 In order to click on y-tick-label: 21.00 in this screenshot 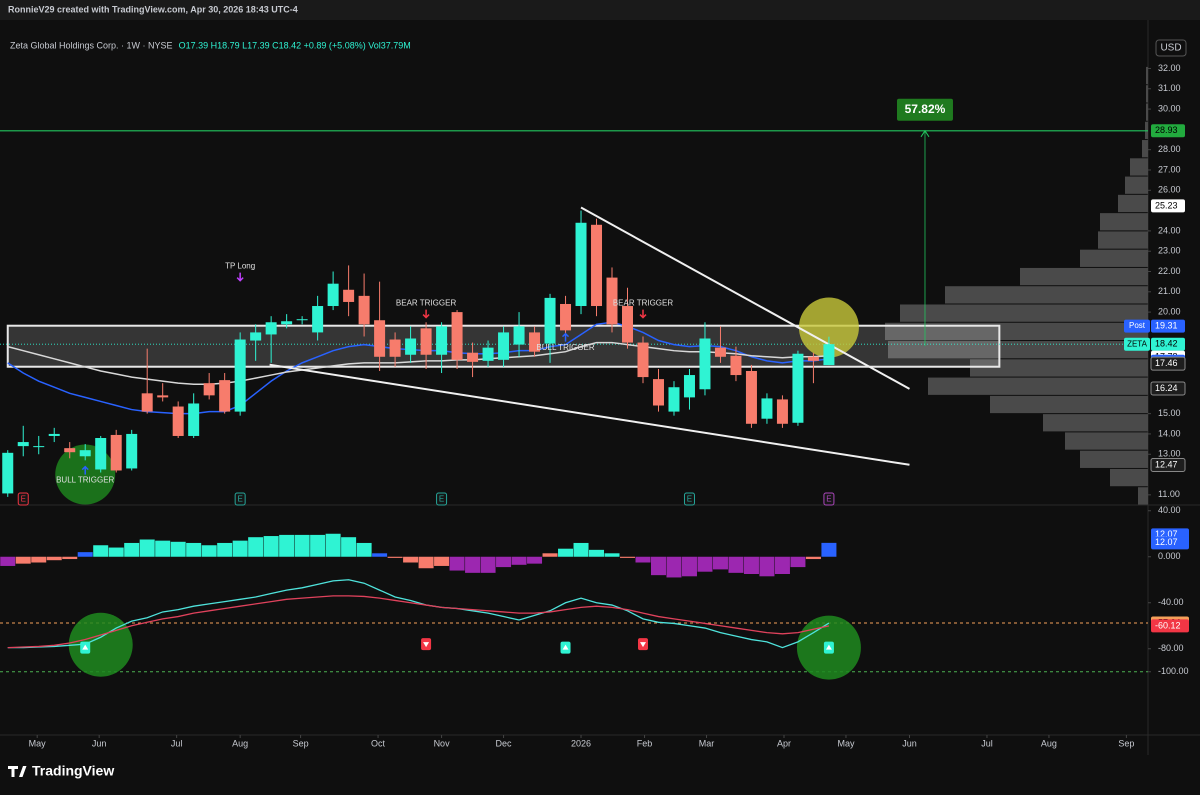, I will do `click(1169, 291)`.